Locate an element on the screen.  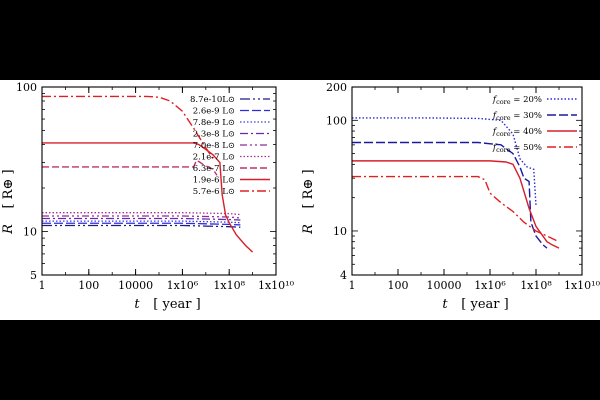
y-tick-label: 4 is located at coordinates (343, 275).